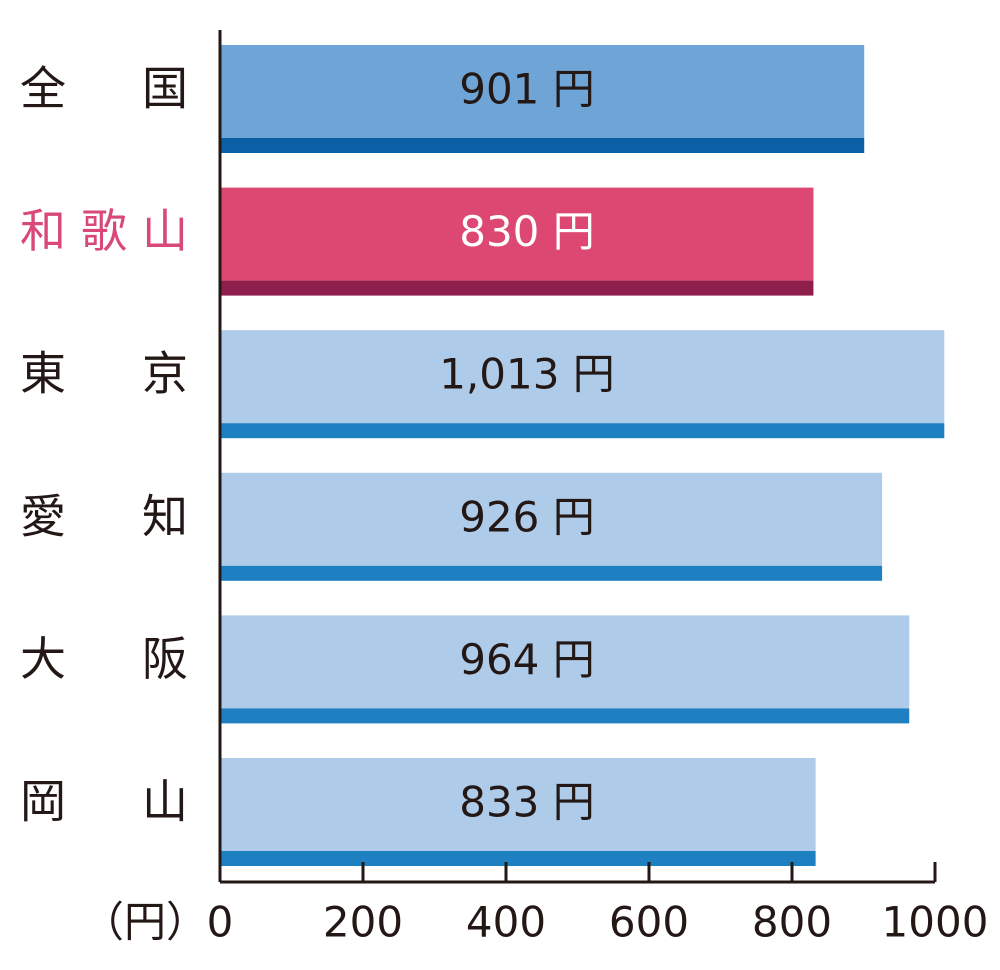  What do you see at coordinates (104, 231) in the screenshot?
I see `category-label: 和歌山` at bounding box center [104, 231].